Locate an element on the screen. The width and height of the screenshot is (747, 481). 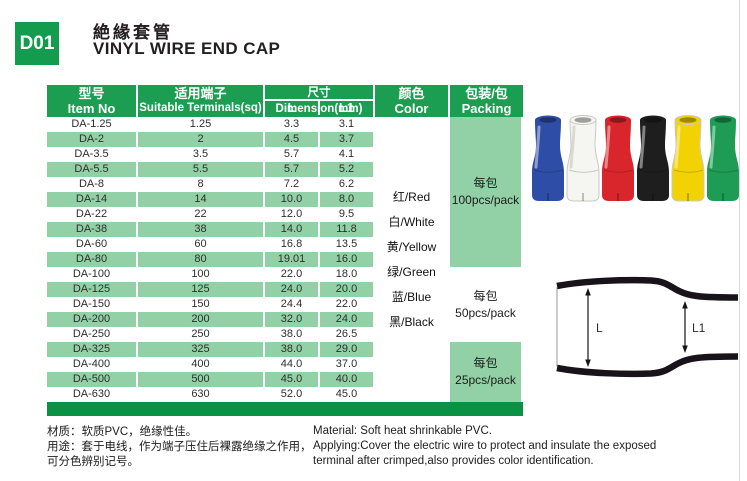
dim-l-cell: 22.0 is located at coordinates (292, 274).